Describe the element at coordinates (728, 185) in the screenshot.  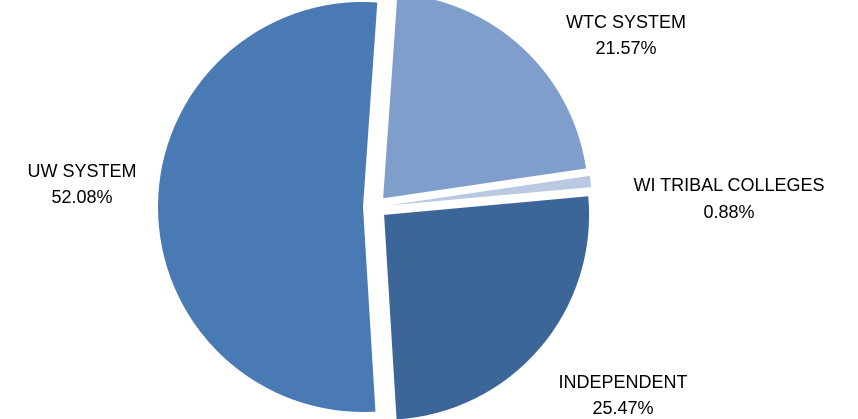
I see `slice-label-wi-tribal-colleges-name: WI TRIBAL COLLEGES` at that location.